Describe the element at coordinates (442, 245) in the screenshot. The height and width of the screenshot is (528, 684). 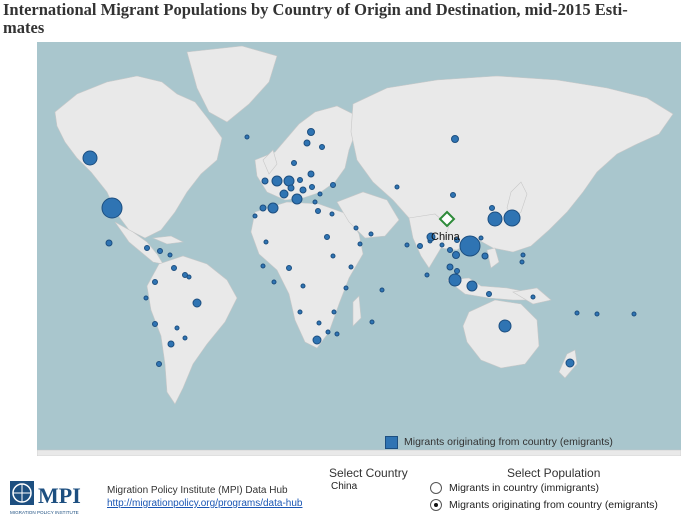
I see `bubble-bangladesh` at that location.